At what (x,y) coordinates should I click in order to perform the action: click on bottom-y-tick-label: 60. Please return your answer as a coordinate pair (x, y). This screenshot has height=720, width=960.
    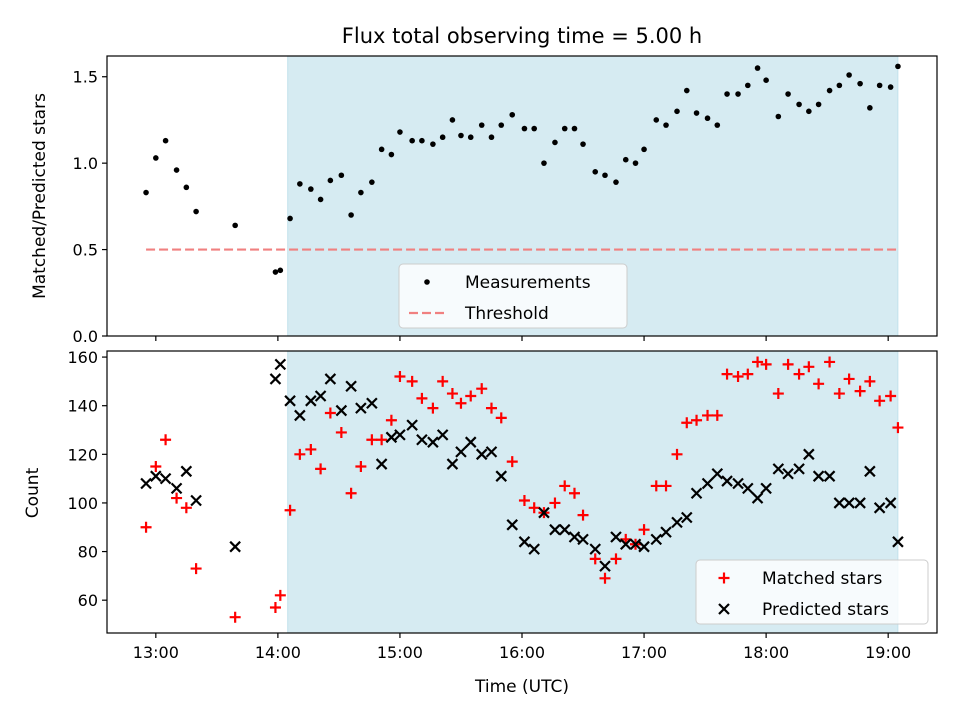
    Looking at the image, I should click on (88, 600).